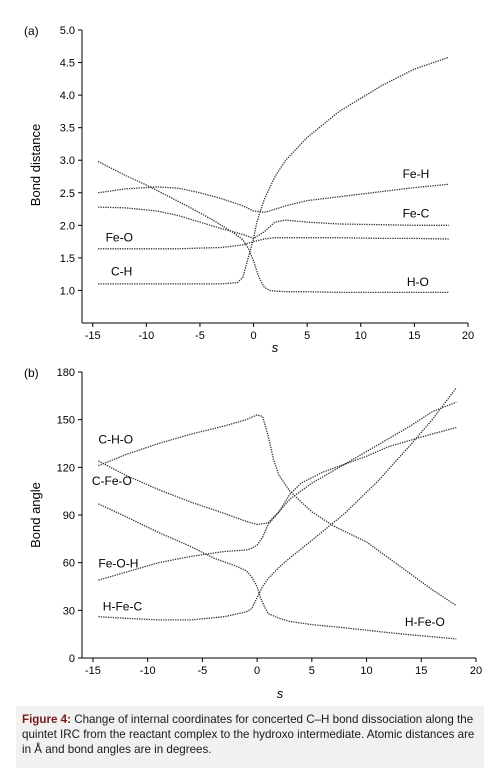  What do you see at coordinates (257, 671) in the screenshot?
I see `panel-b-x-tick-label: 0` at bounding box center [257, 671].